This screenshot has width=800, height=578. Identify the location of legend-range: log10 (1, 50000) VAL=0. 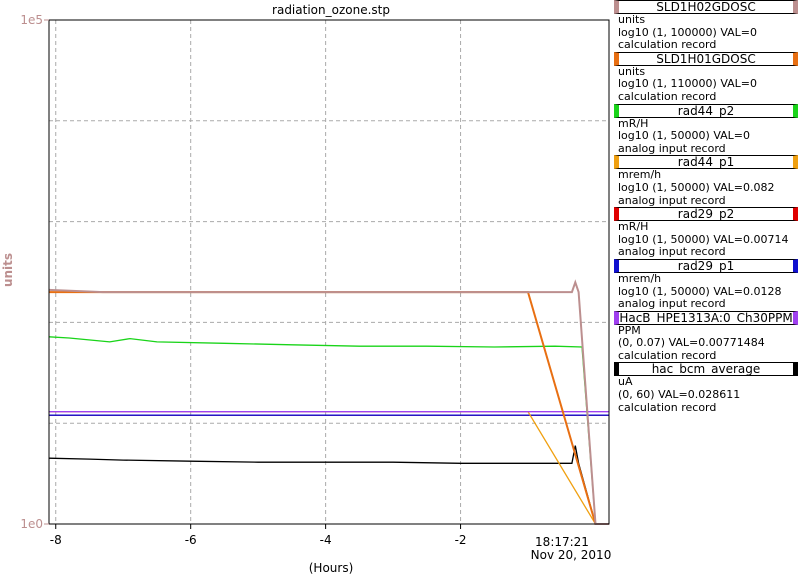
(684, 136).